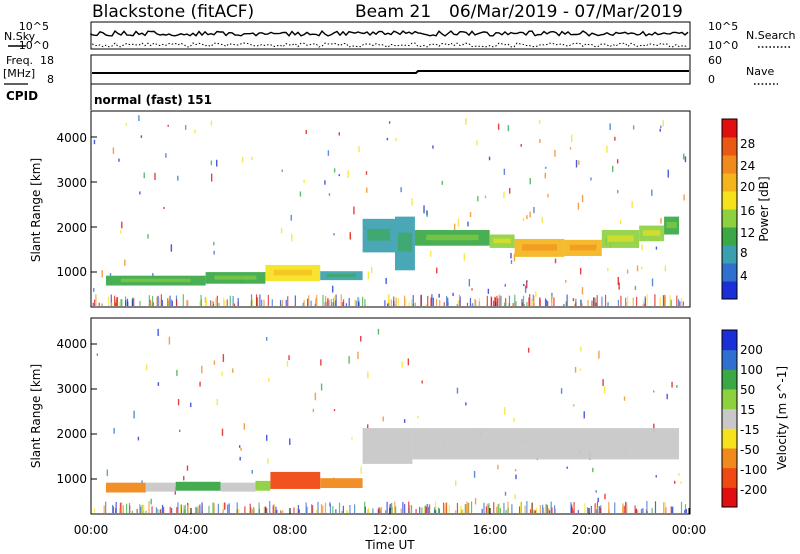  What do you see at coordinates (76, 205) in the screenshot?
I see `power-yticks: 1000 2000 3000 4000` at bounding box center [76, 205].